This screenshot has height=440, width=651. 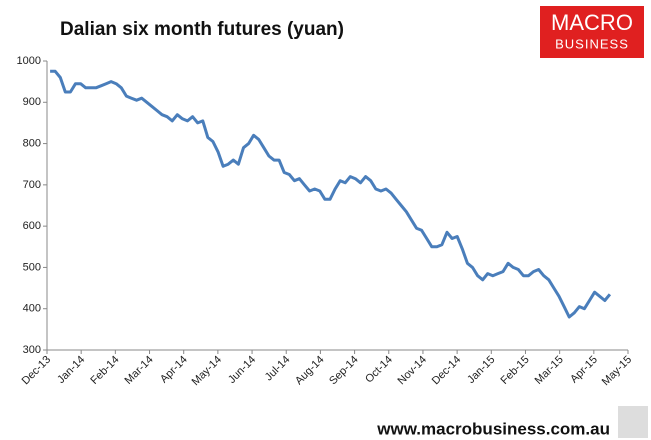 I want to click on x-tick-label: Mar-15, so click(x=549, y=370).